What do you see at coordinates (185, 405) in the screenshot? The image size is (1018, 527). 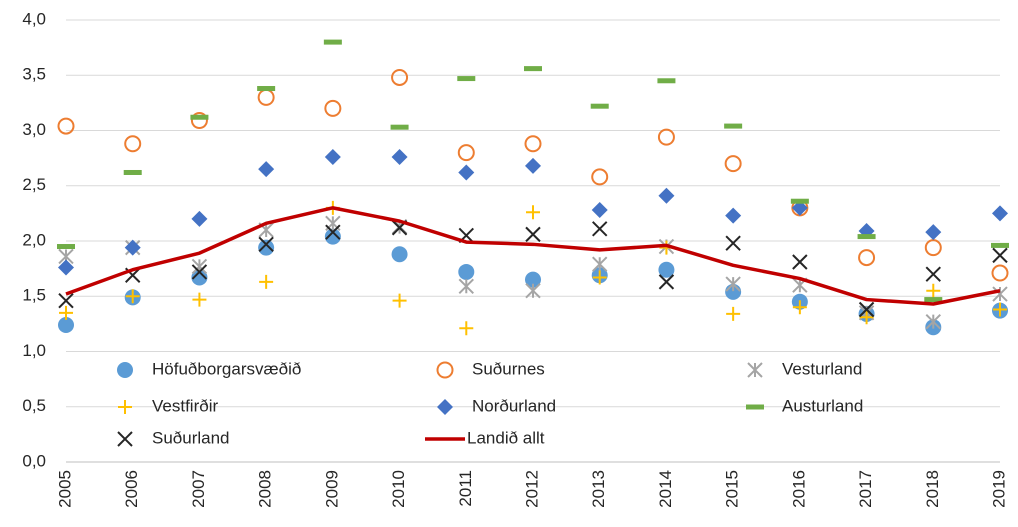 I see `legend-label: Vestfirðir` at bounding box center [185, 405].